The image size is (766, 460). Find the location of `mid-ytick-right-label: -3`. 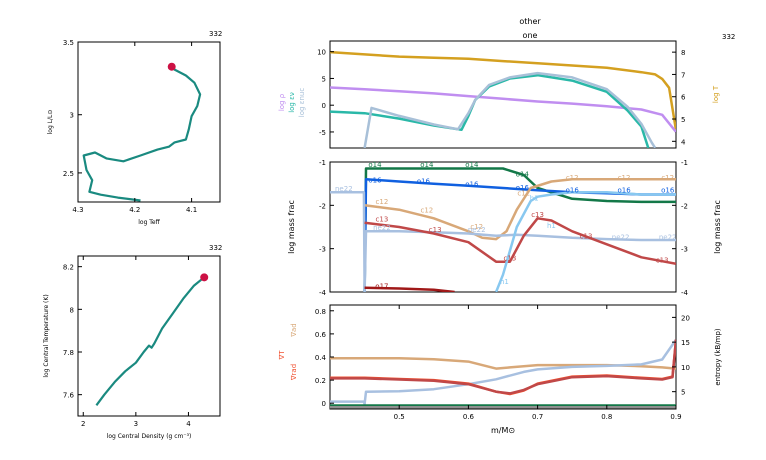

mid-ytick-right-label: -3 is located at coordinates (684, 250).